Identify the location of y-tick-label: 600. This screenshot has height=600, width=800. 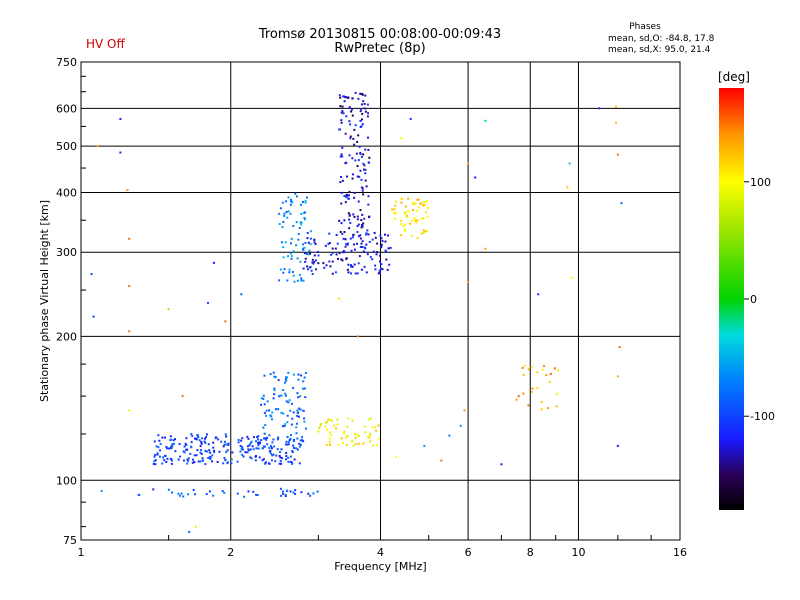
(66, 108).